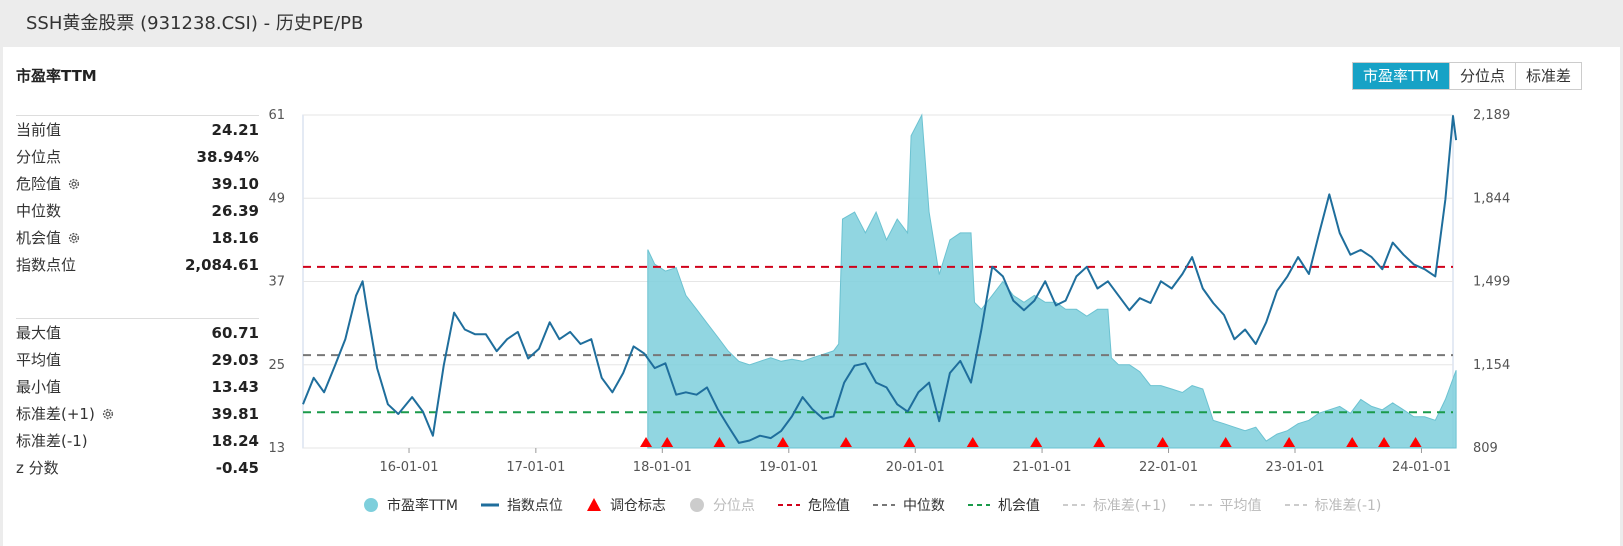  I want to click on legend-label: 标准差(+1), so click(1129, 506).